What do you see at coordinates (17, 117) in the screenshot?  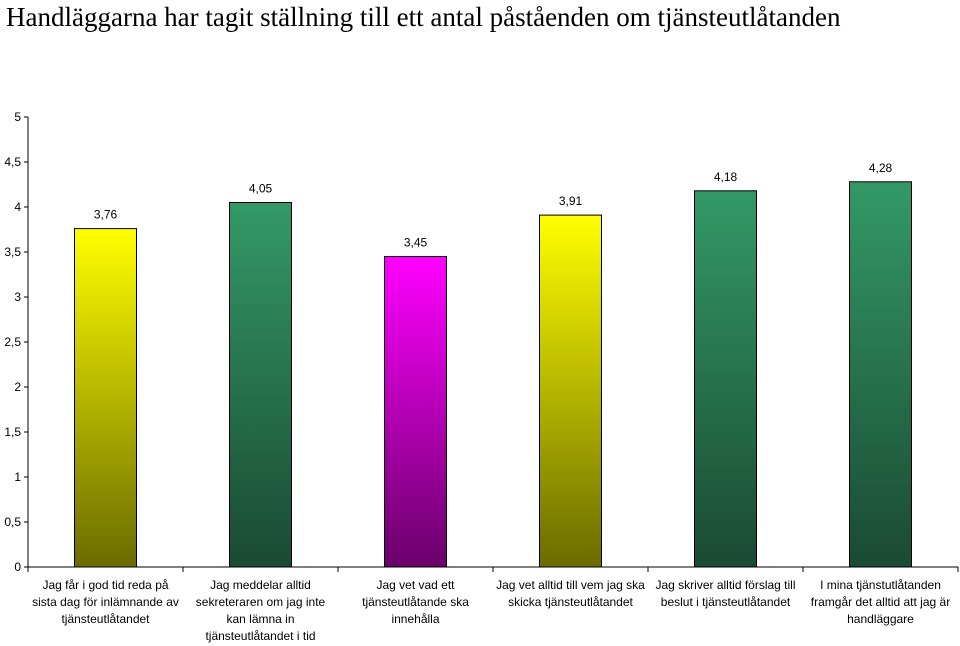 I see `y-tick-label: 5` at bounding box center [17, 117].